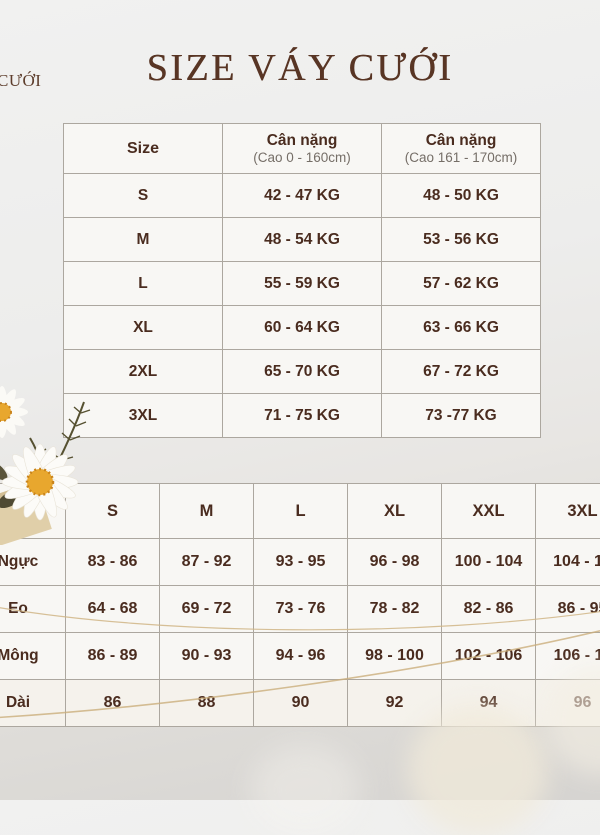 The width and height of the screenshot is (600, 835). Describe the element at coordinates (568, 656) in the screenshot. I see `measurement-cell: 106 - 11` at that location.